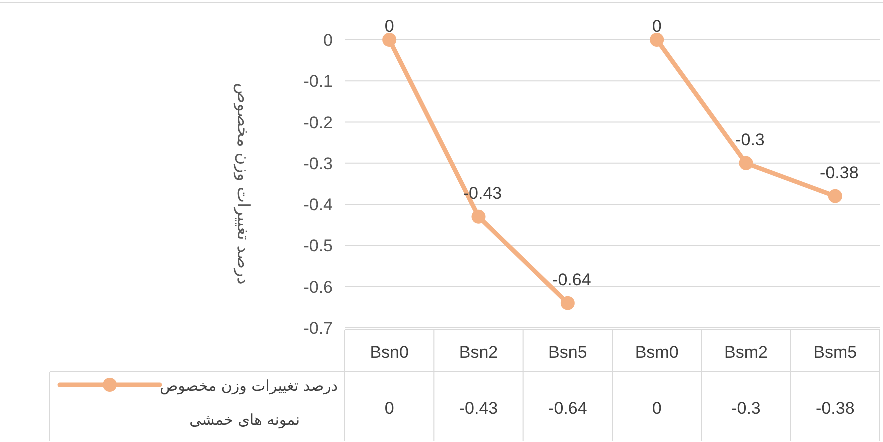  Describe the element at coordinates (839, 172) in the screenshot. I see `data-label: -0.38` at that location.